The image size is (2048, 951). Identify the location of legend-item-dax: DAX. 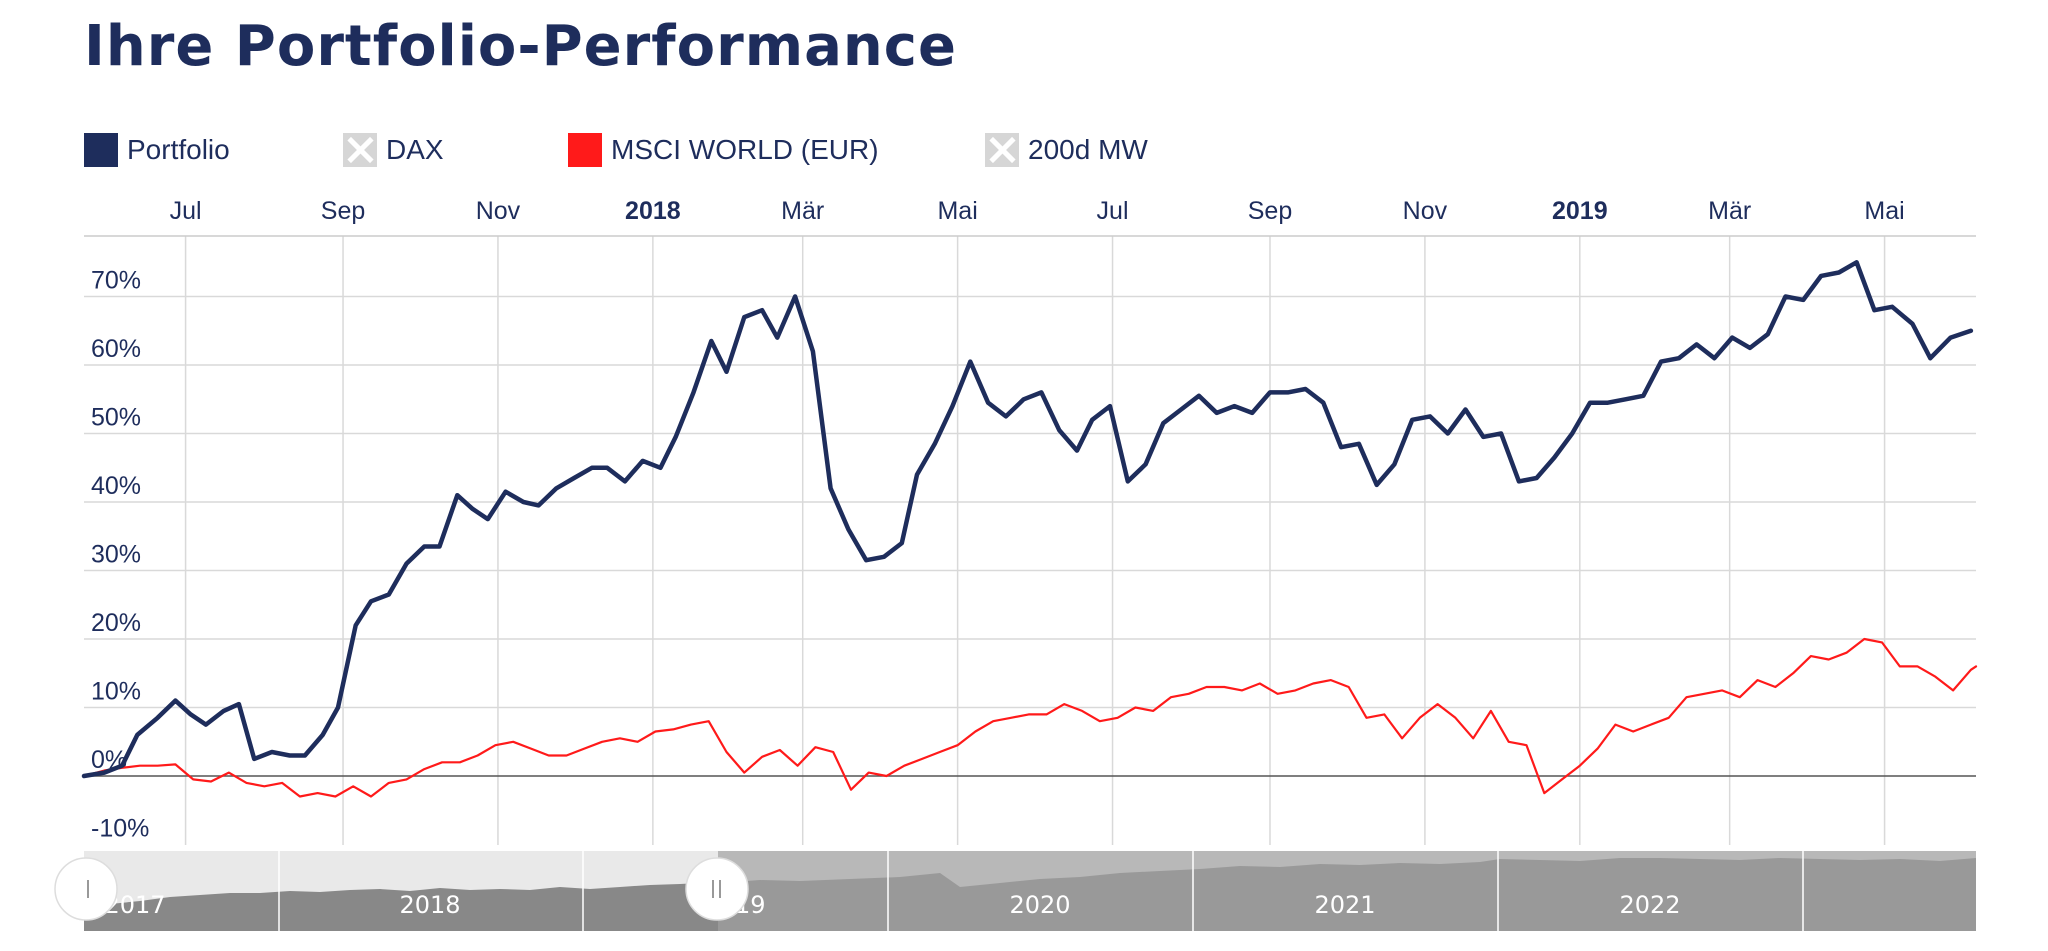
(455, 150).